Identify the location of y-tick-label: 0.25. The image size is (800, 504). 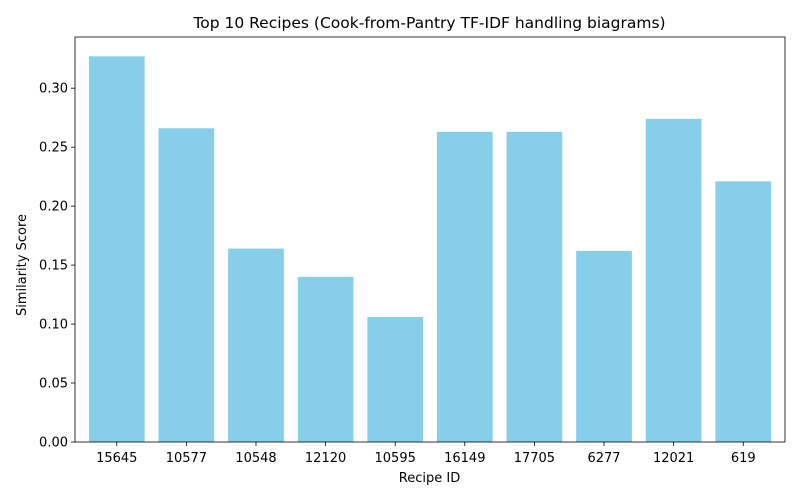
(53, 148).